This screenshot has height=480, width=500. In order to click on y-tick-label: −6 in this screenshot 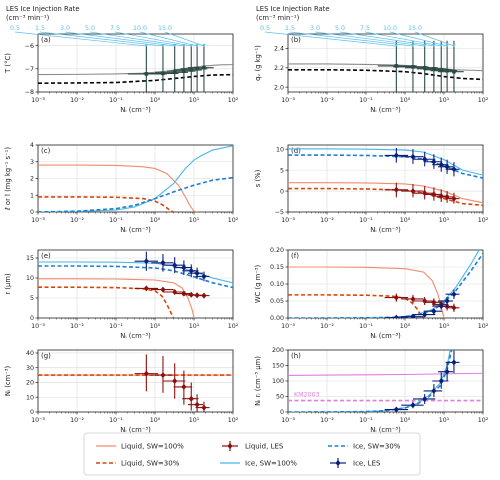, I will do `click(29, 46)`.